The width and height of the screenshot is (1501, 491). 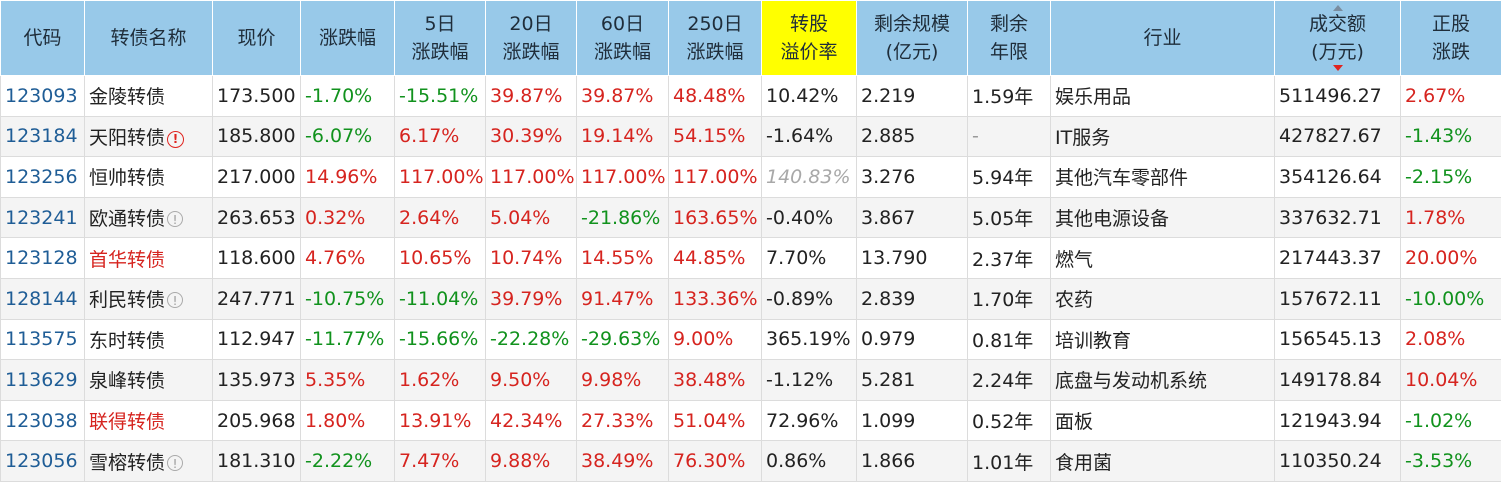 I want to click on change-20d-cell: 9.50%, so click(x=531, y=380).